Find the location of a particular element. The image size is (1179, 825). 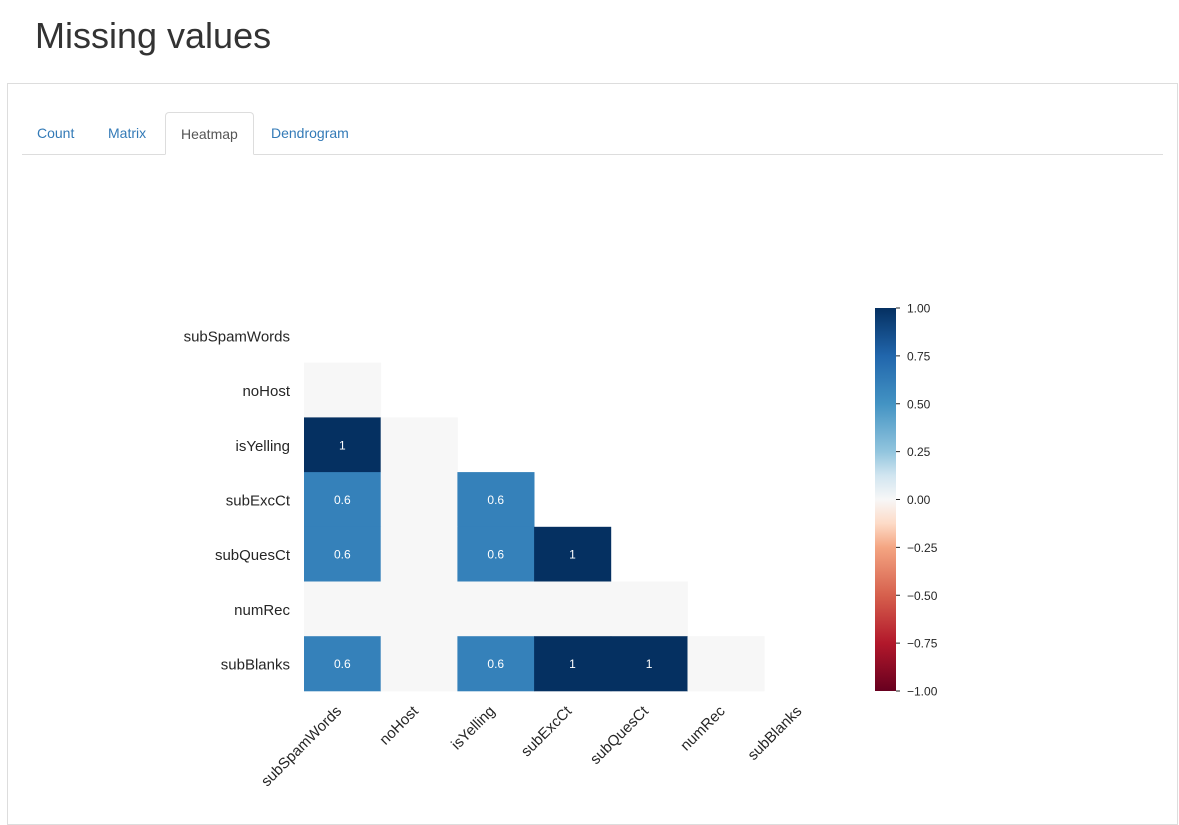

y-tick-label: subBlanks is located at coordinates (255, 665).